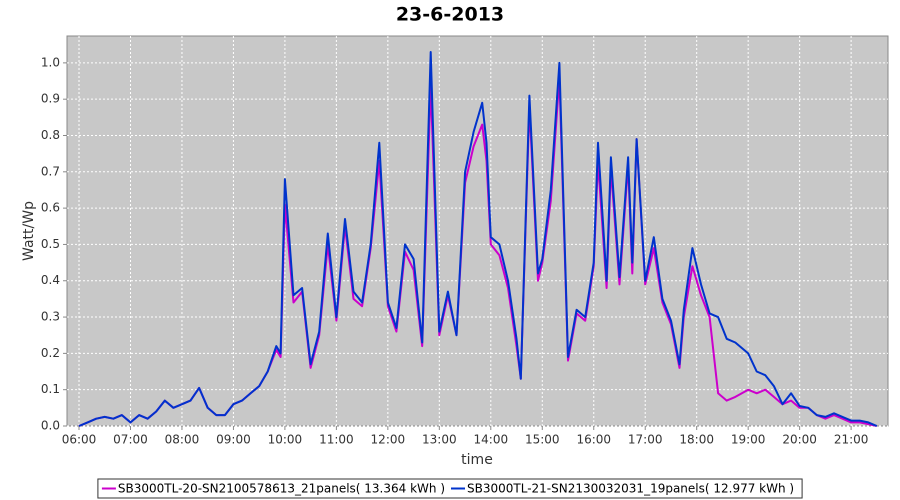 The height and width of the screenshot is (500, 900). What do you see at coordinates (50, 353) in the screenshot?
I see `y-tick-label: 0.2` at bounding box center [50, 353].